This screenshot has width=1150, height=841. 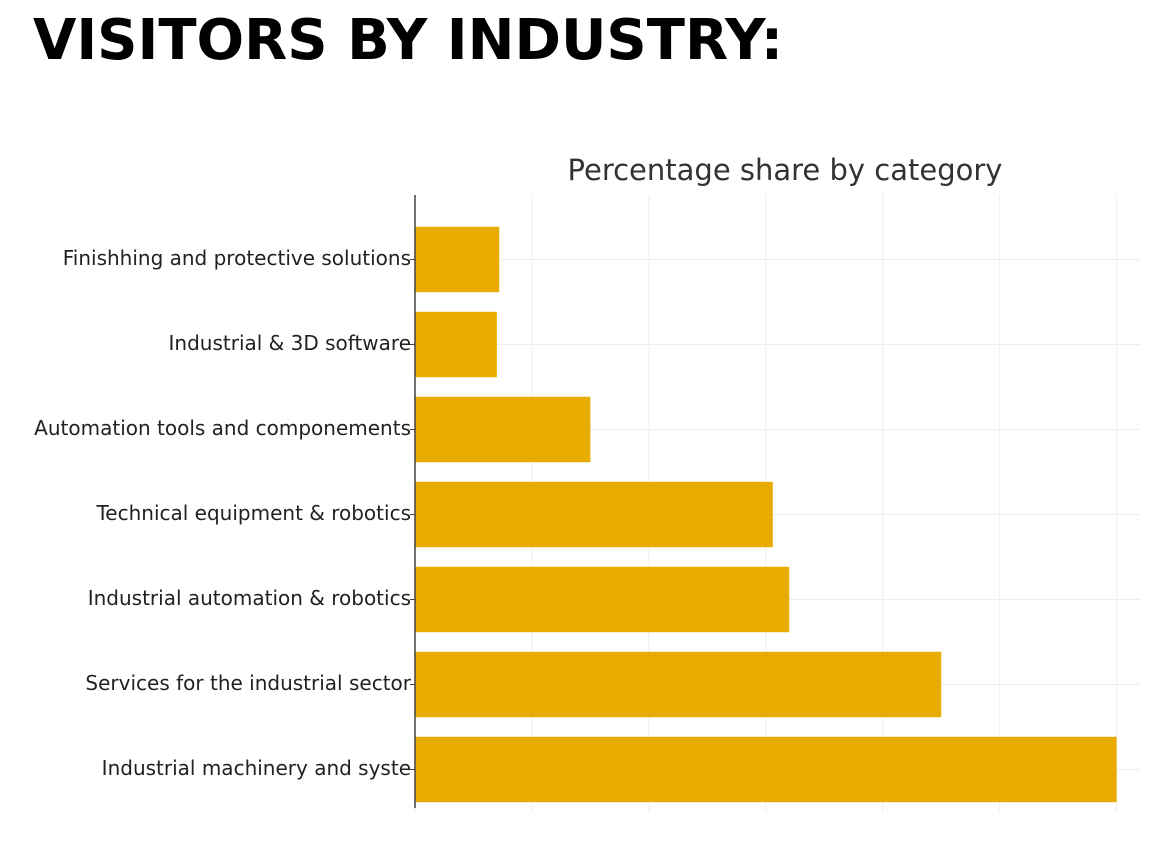 I want to click on y-tick-label: Industrial machinery and syste, so click(x=256, y=768).